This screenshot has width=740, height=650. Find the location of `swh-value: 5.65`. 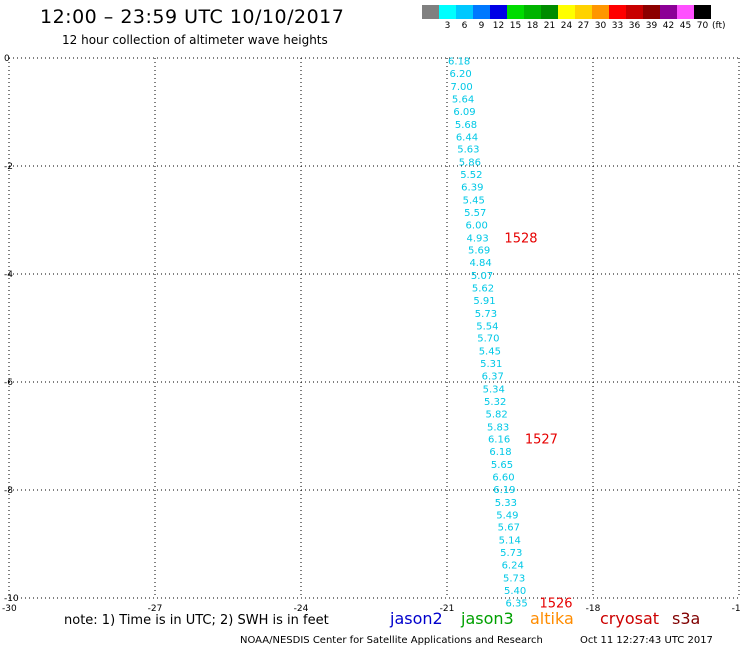

swh-value: 5.65 is located at coordinates (502, 465).